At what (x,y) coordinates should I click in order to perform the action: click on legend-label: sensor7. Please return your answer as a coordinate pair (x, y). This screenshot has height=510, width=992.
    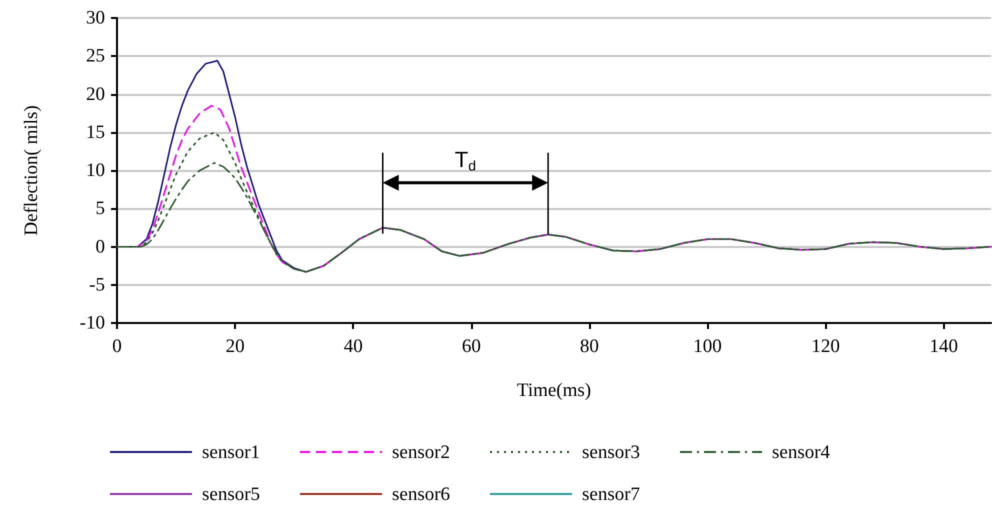
    Looking at the image, I should click on (611, 494).